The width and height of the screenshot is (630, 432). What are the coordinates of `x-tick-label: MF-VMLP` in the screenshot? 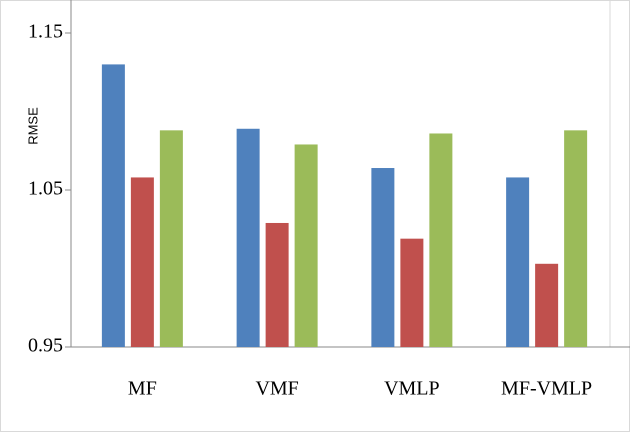 It's located at (546, 389).